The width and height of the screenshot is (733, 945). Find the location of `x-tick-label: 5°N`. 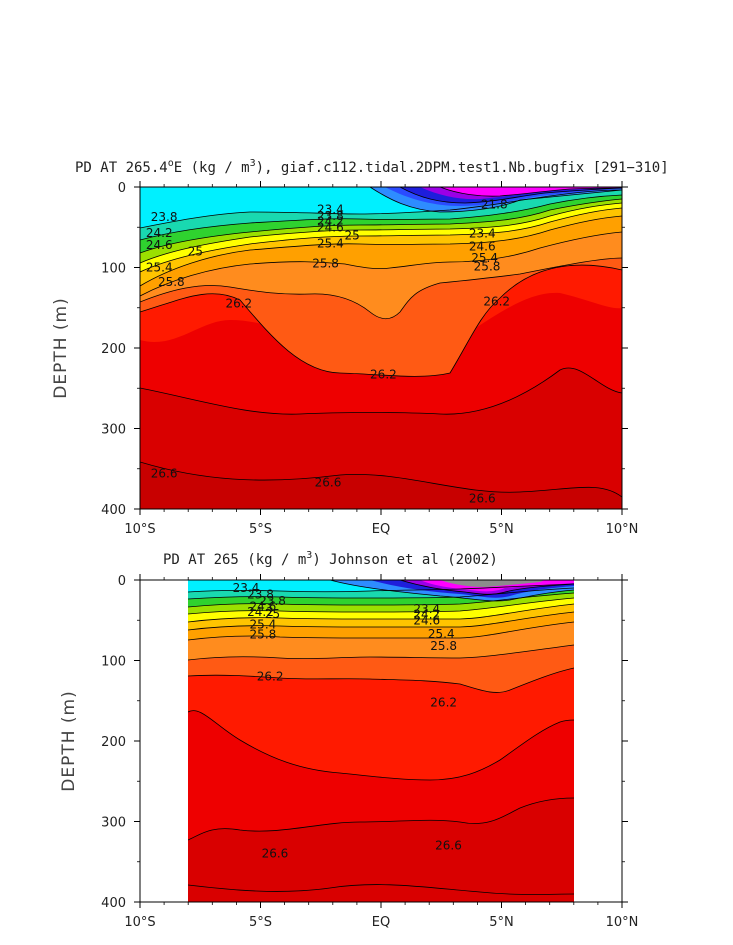

x-tick-label: 5°N is located at coordinates (501, 922).